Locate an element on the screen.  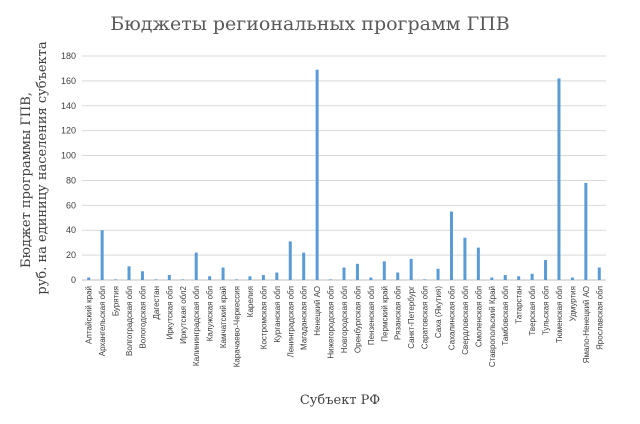
category-label: Карелия is located at coordinates (250, 301).